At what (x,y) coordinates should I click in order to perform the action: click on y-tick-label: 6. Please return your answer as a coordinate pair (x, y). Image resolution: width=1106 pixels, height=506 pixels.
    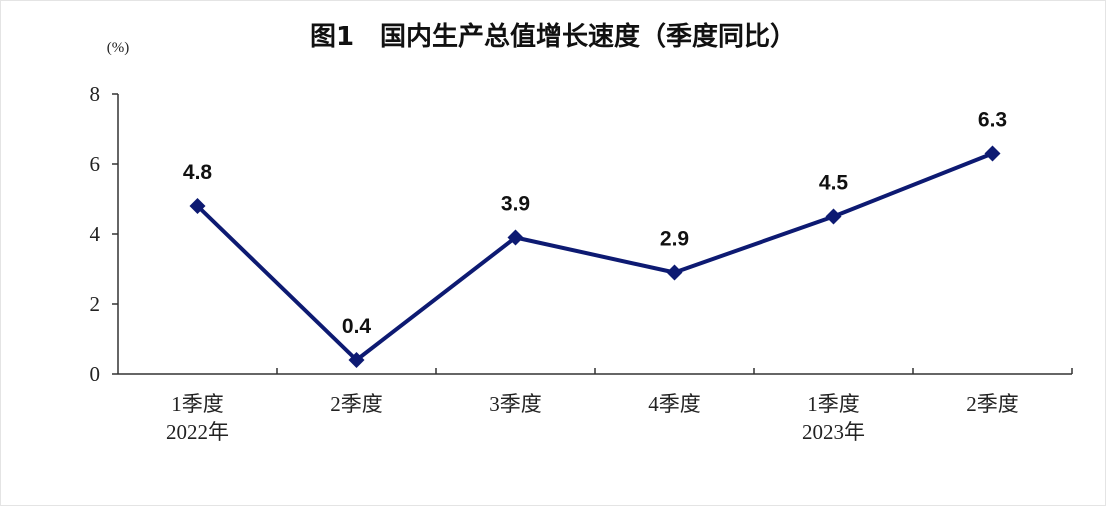
    Looking at the image, I should click on (95, 164).